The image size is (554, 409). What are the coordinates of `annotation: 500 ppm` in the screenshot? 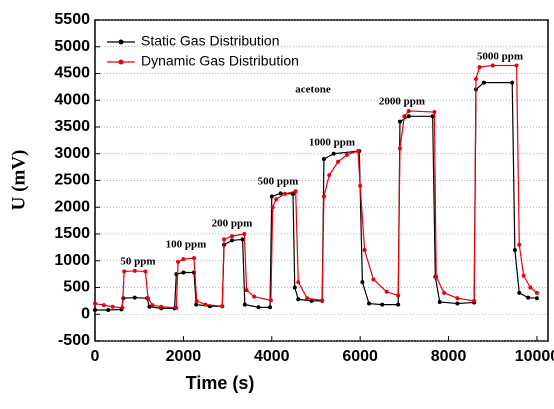 It's located at (278, 182).